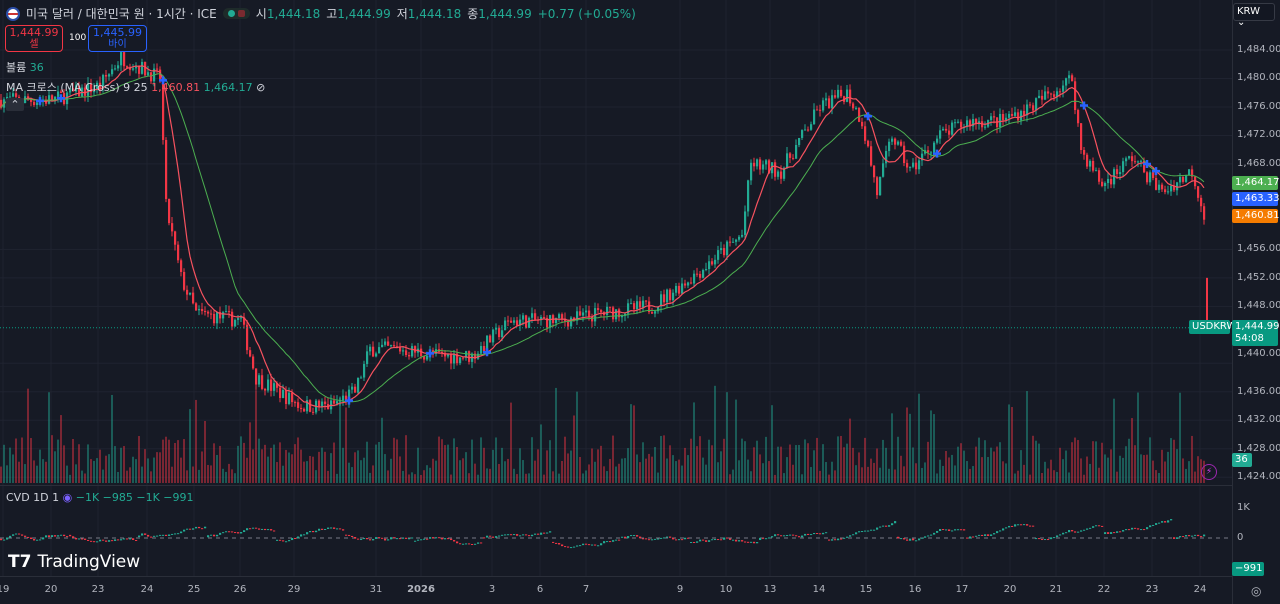  Describe the element at coordinates (616, 485) in the screenshot. I see `pane-divider` at that location.